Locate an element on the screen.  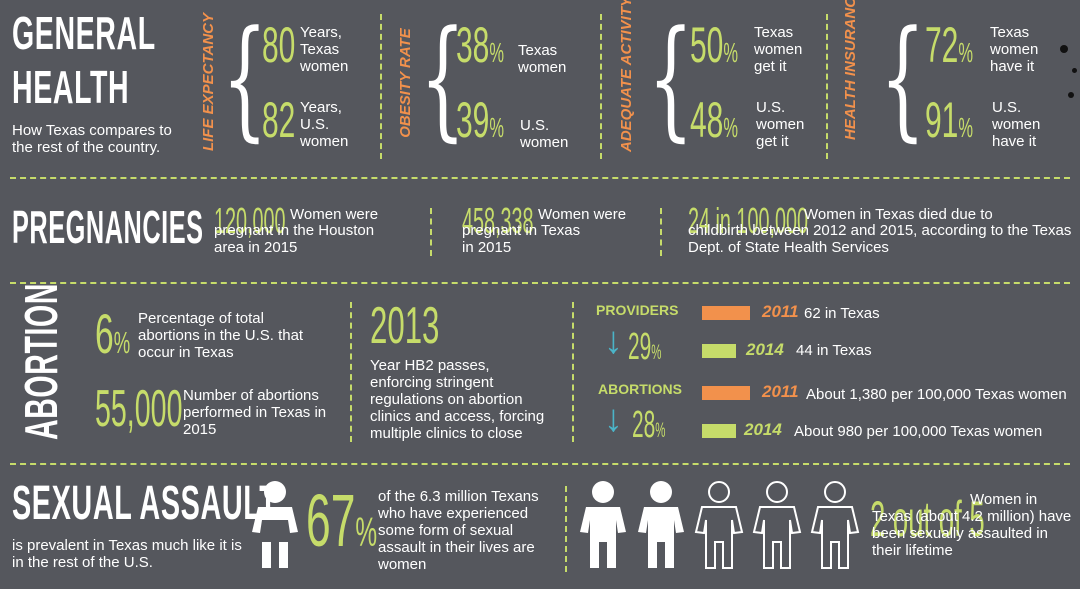
providers-2014-text: 44 in Texas is located at coordinates (834, 350).